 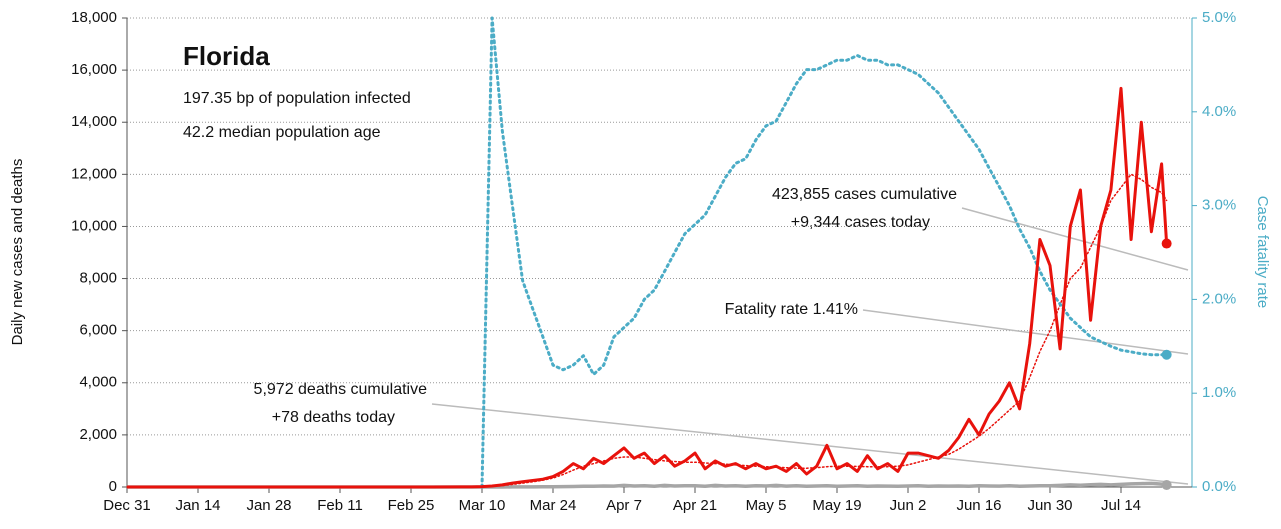 What do you see at coordinates (226, 56) in the screenshot?
I see `chart-title: Florida` at bounding box center [226, 56].